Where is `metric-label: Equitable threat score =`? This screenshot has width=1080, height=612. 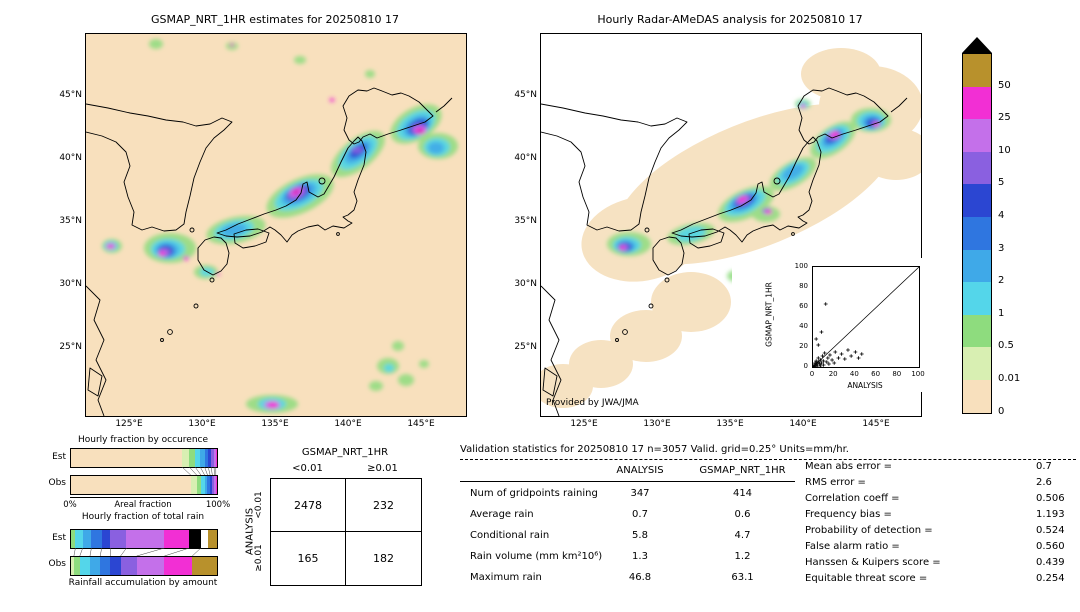
metric-label: Equitable threat score = is located at coordinates (866, 578).